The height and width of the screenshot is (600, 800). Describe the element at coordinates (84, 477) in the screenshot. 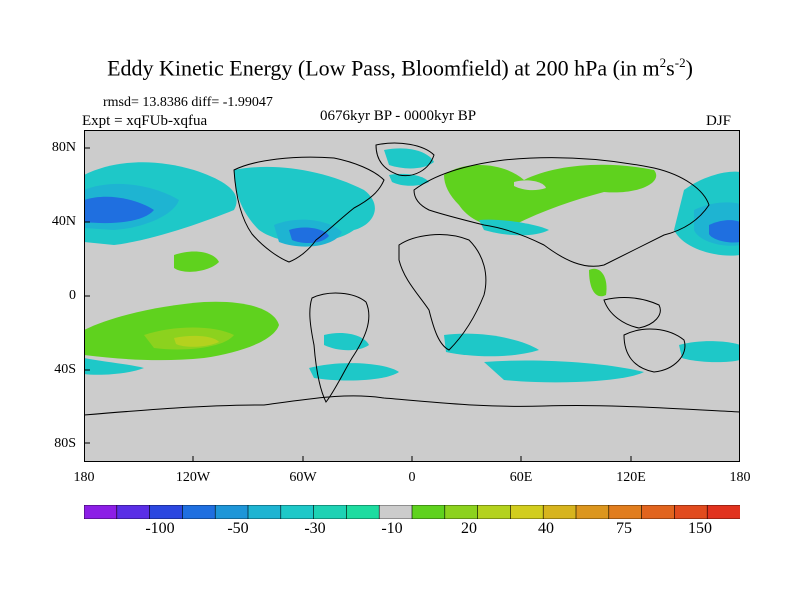

I see `x-tick-180w: 180` at that location.